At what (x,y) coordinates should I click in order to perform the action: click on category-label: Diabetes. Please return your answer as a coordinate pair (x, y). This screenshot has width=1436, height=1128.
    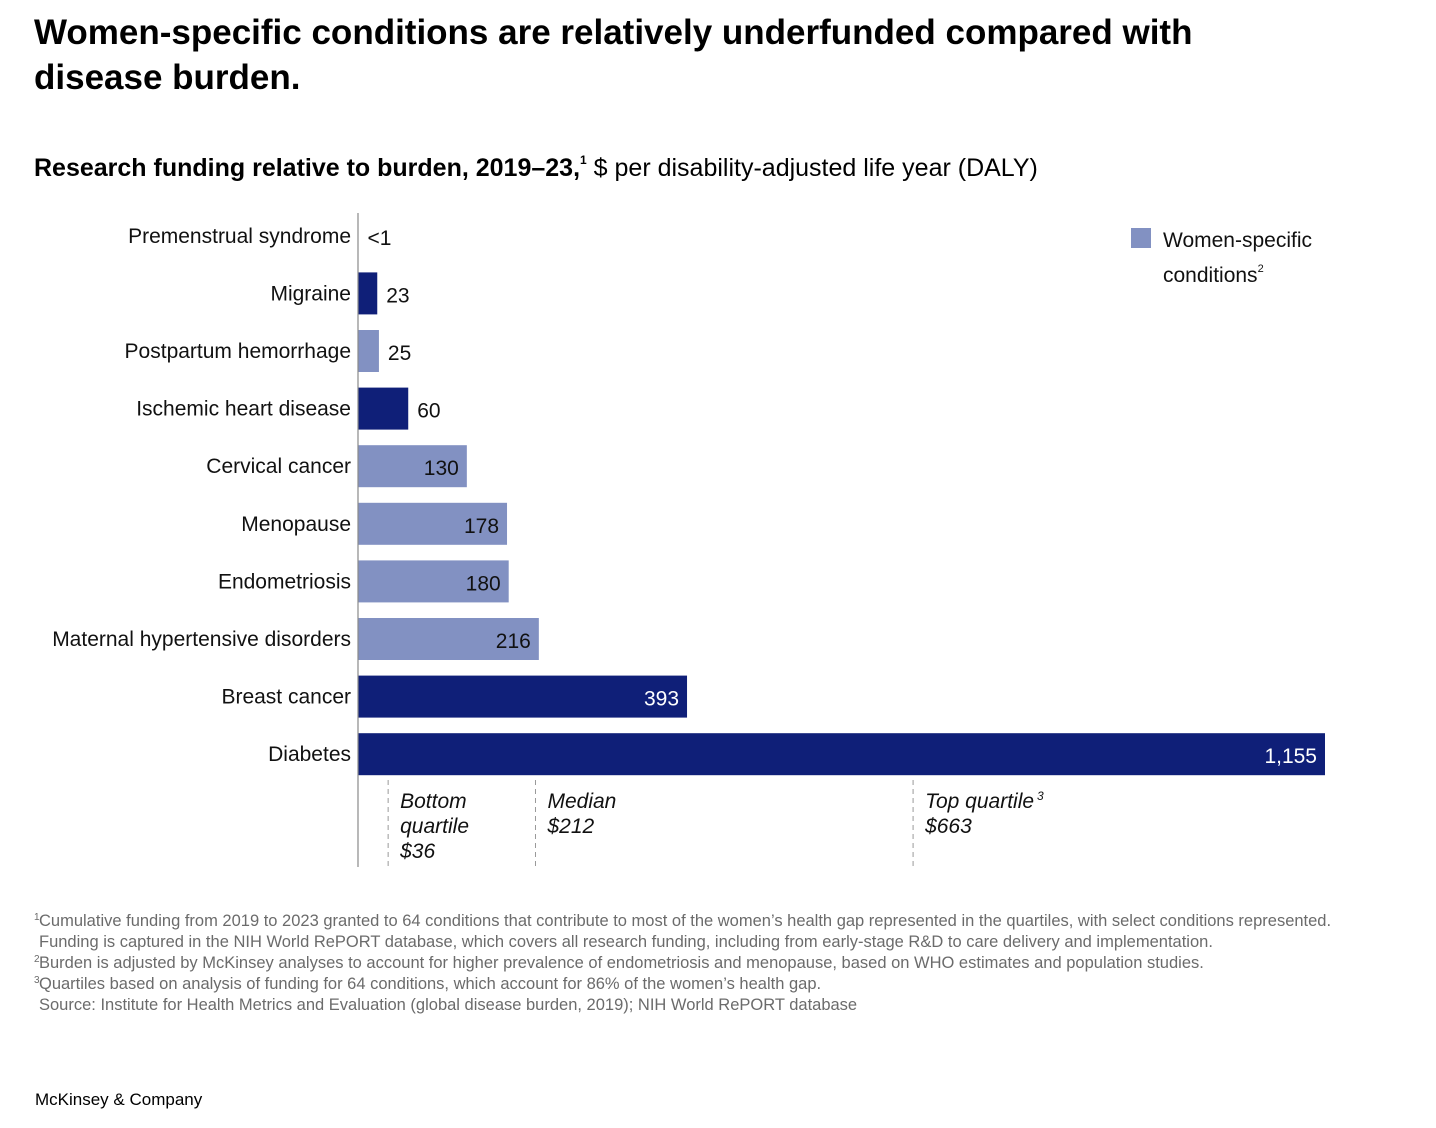
    Looking at the image, I should click on (309, 754).